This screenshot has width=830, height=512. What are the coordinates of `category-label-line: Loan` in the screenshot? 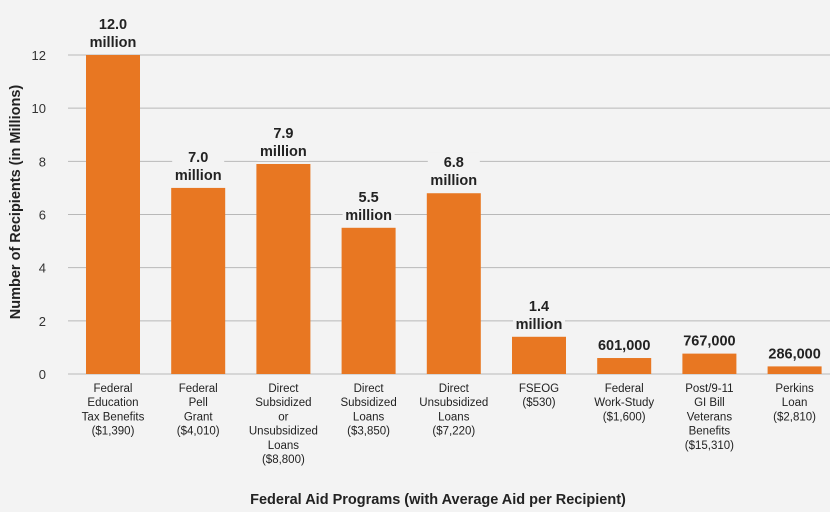 It's located at (795, 403).